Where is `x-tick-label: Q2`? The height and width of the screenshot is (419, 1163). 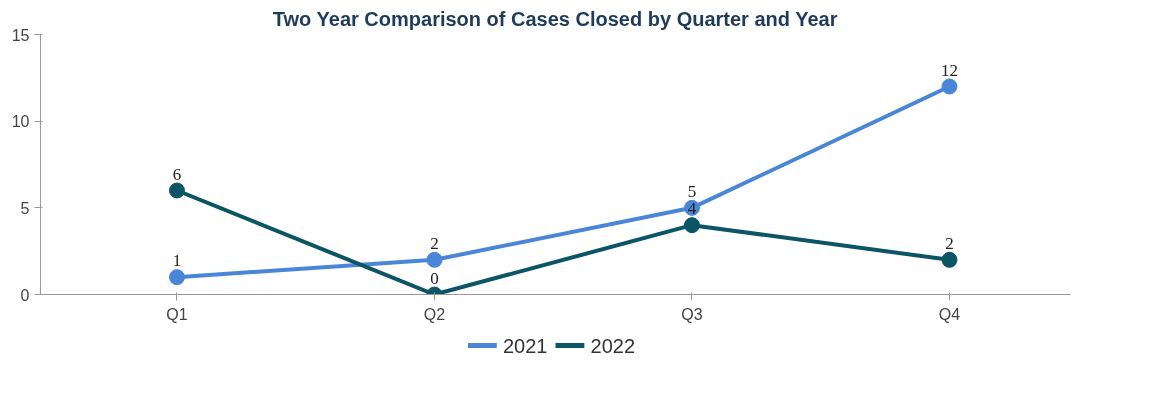 x-tick-label: Q2 is located at coordinates (434, 314).